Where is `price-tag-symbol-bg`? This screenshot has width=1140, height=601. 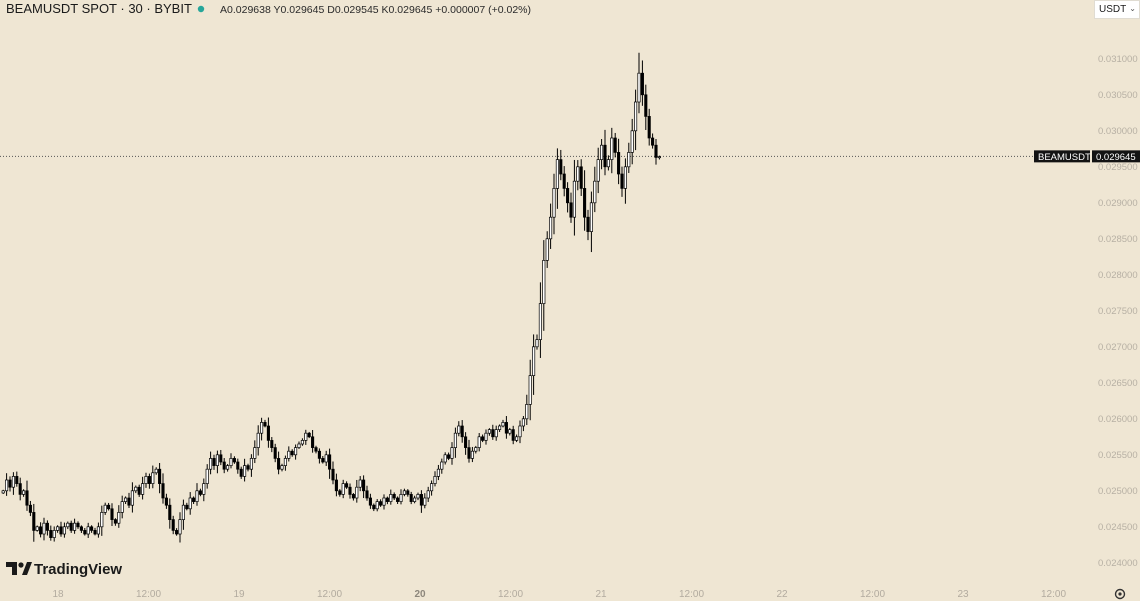 price-tag-symbol-bg is located at coordinates (1062, 156).